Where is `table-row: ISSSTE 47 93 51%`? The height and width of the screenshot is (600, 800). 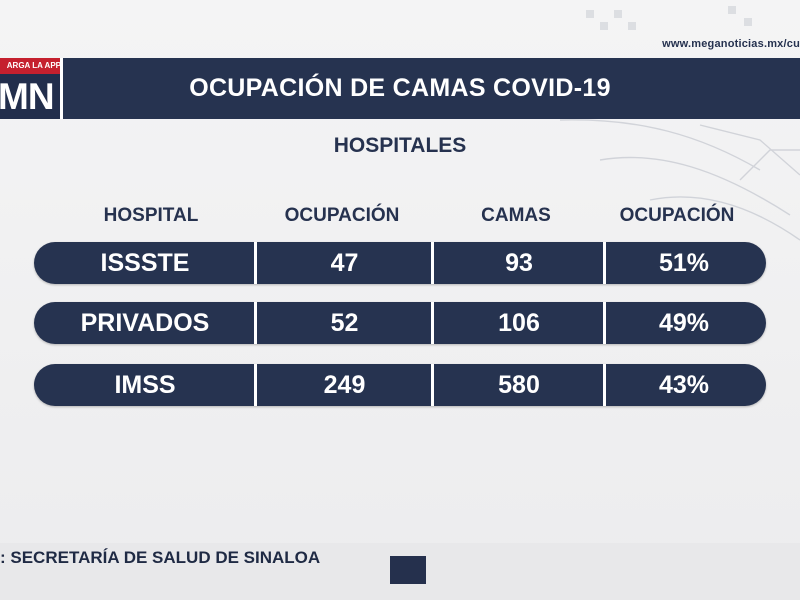 table-row: ISSSTE 47 93 51% is located at coordinates (400, 263).